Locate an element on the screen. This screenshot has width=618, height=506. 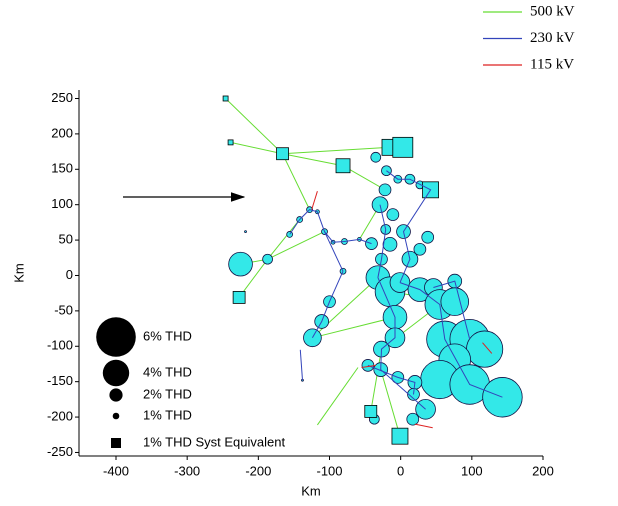
x-tick-label: -100 is located at coordinates (329, 470).